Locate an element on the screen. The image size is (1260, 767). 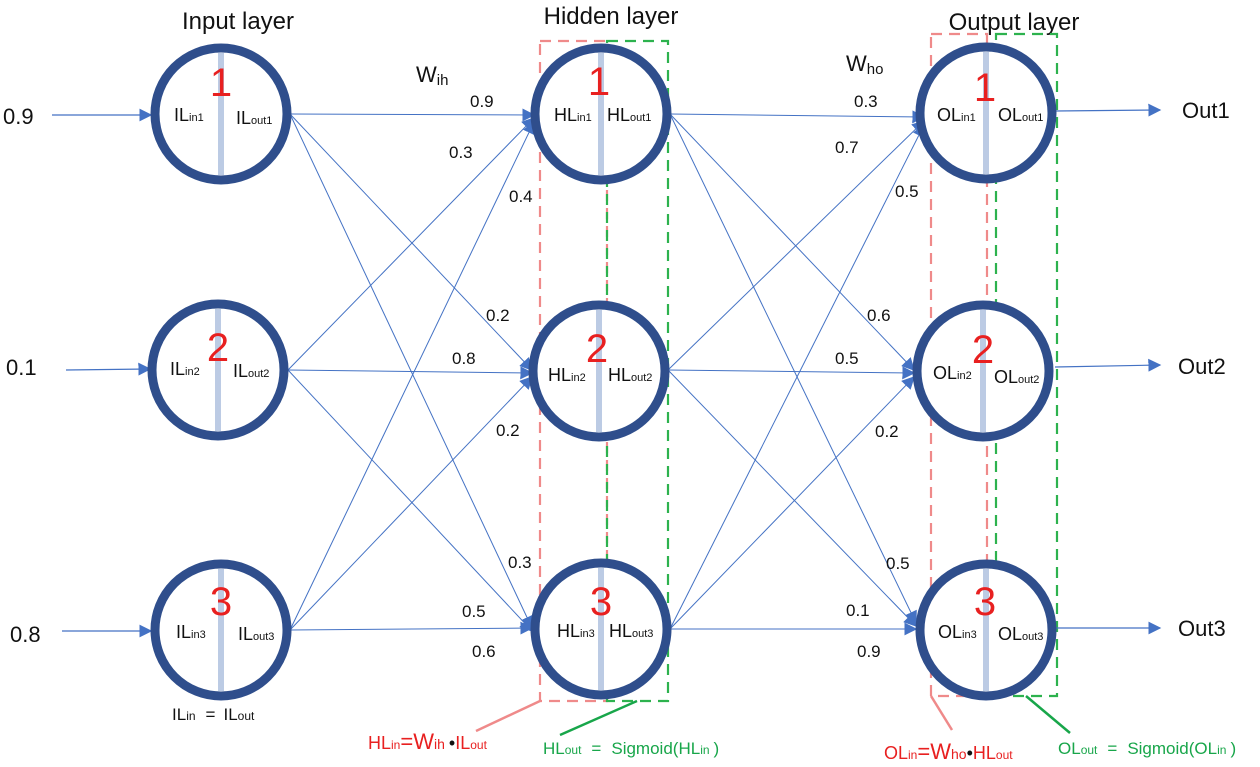
weight-ho-1-2: 0.6 is located at coordinates (879, 315).